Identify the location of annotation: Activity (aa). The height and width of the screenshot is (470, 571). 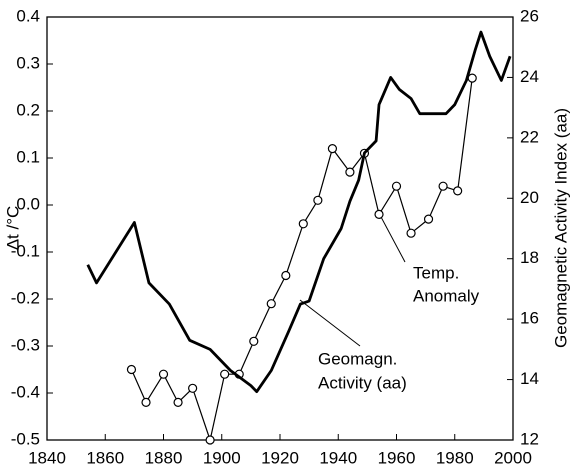
(362, 382).